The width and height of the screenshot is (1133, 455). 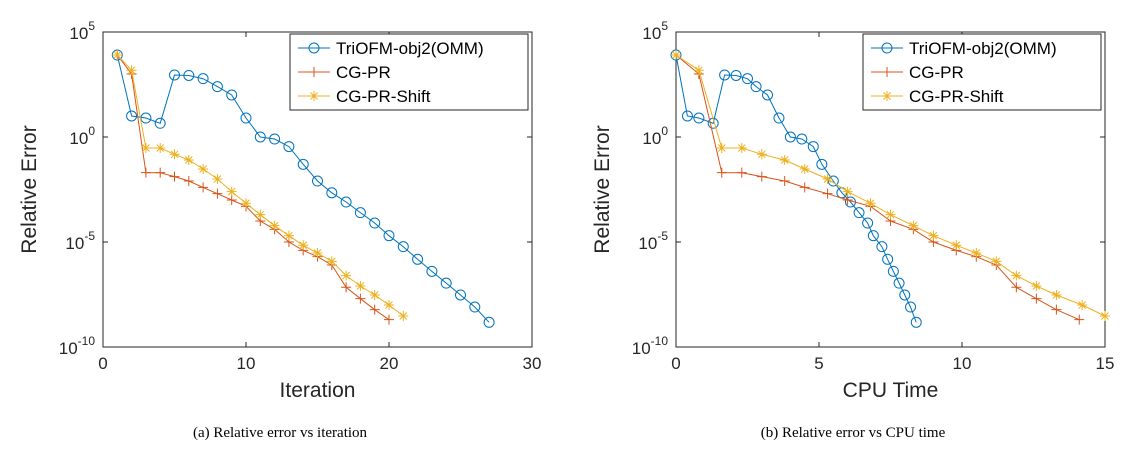 What do you see at coordinates (1105, 363) in the screenshot?
I see `x-tick-label: 15` at bounding box center [1105, 363].